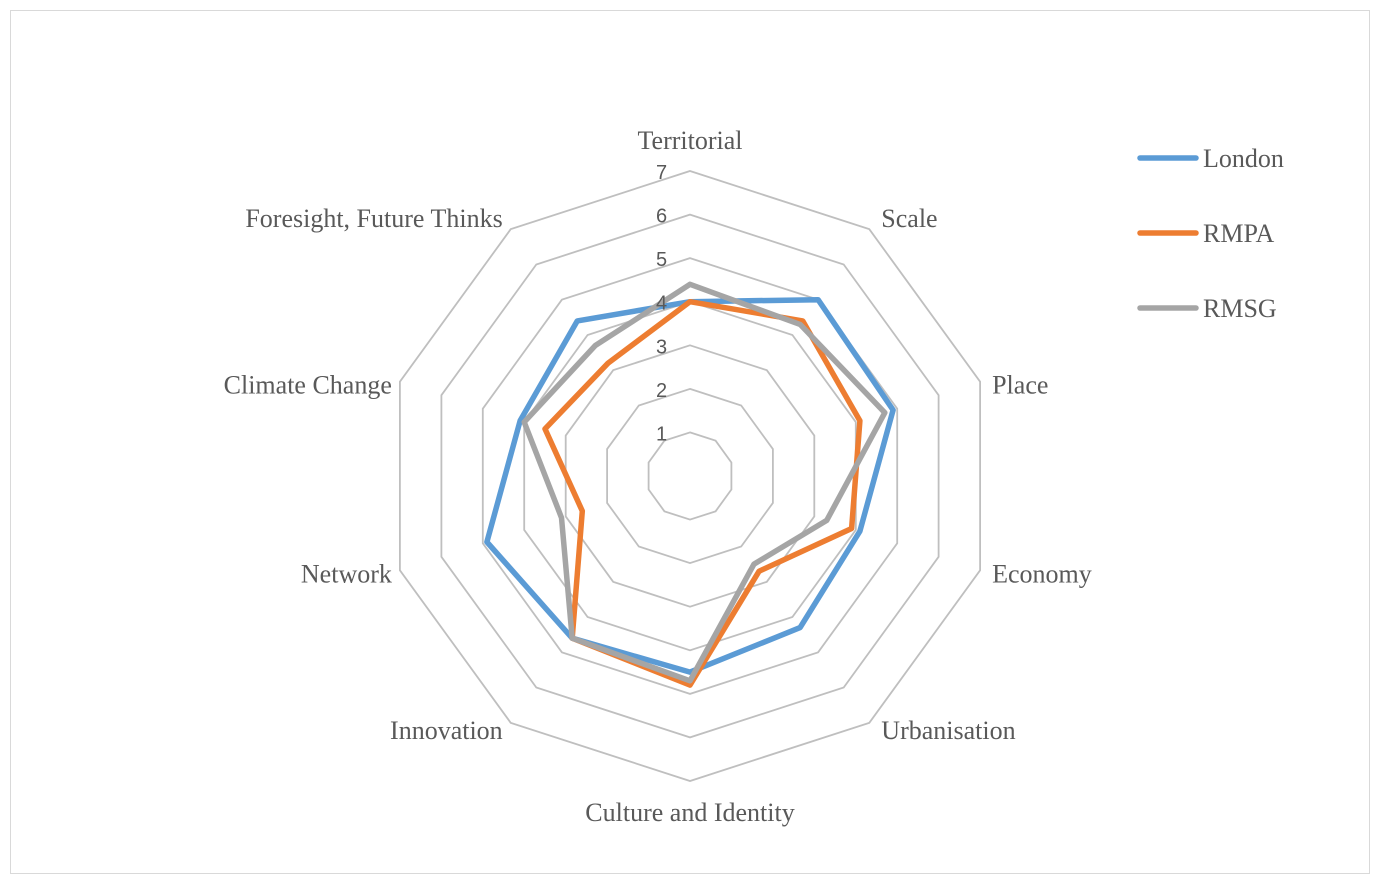  What do you see at coordinates (1020, 385) in the screenshot?
I see `category-label: Place` at bounding box center [1020, 385].